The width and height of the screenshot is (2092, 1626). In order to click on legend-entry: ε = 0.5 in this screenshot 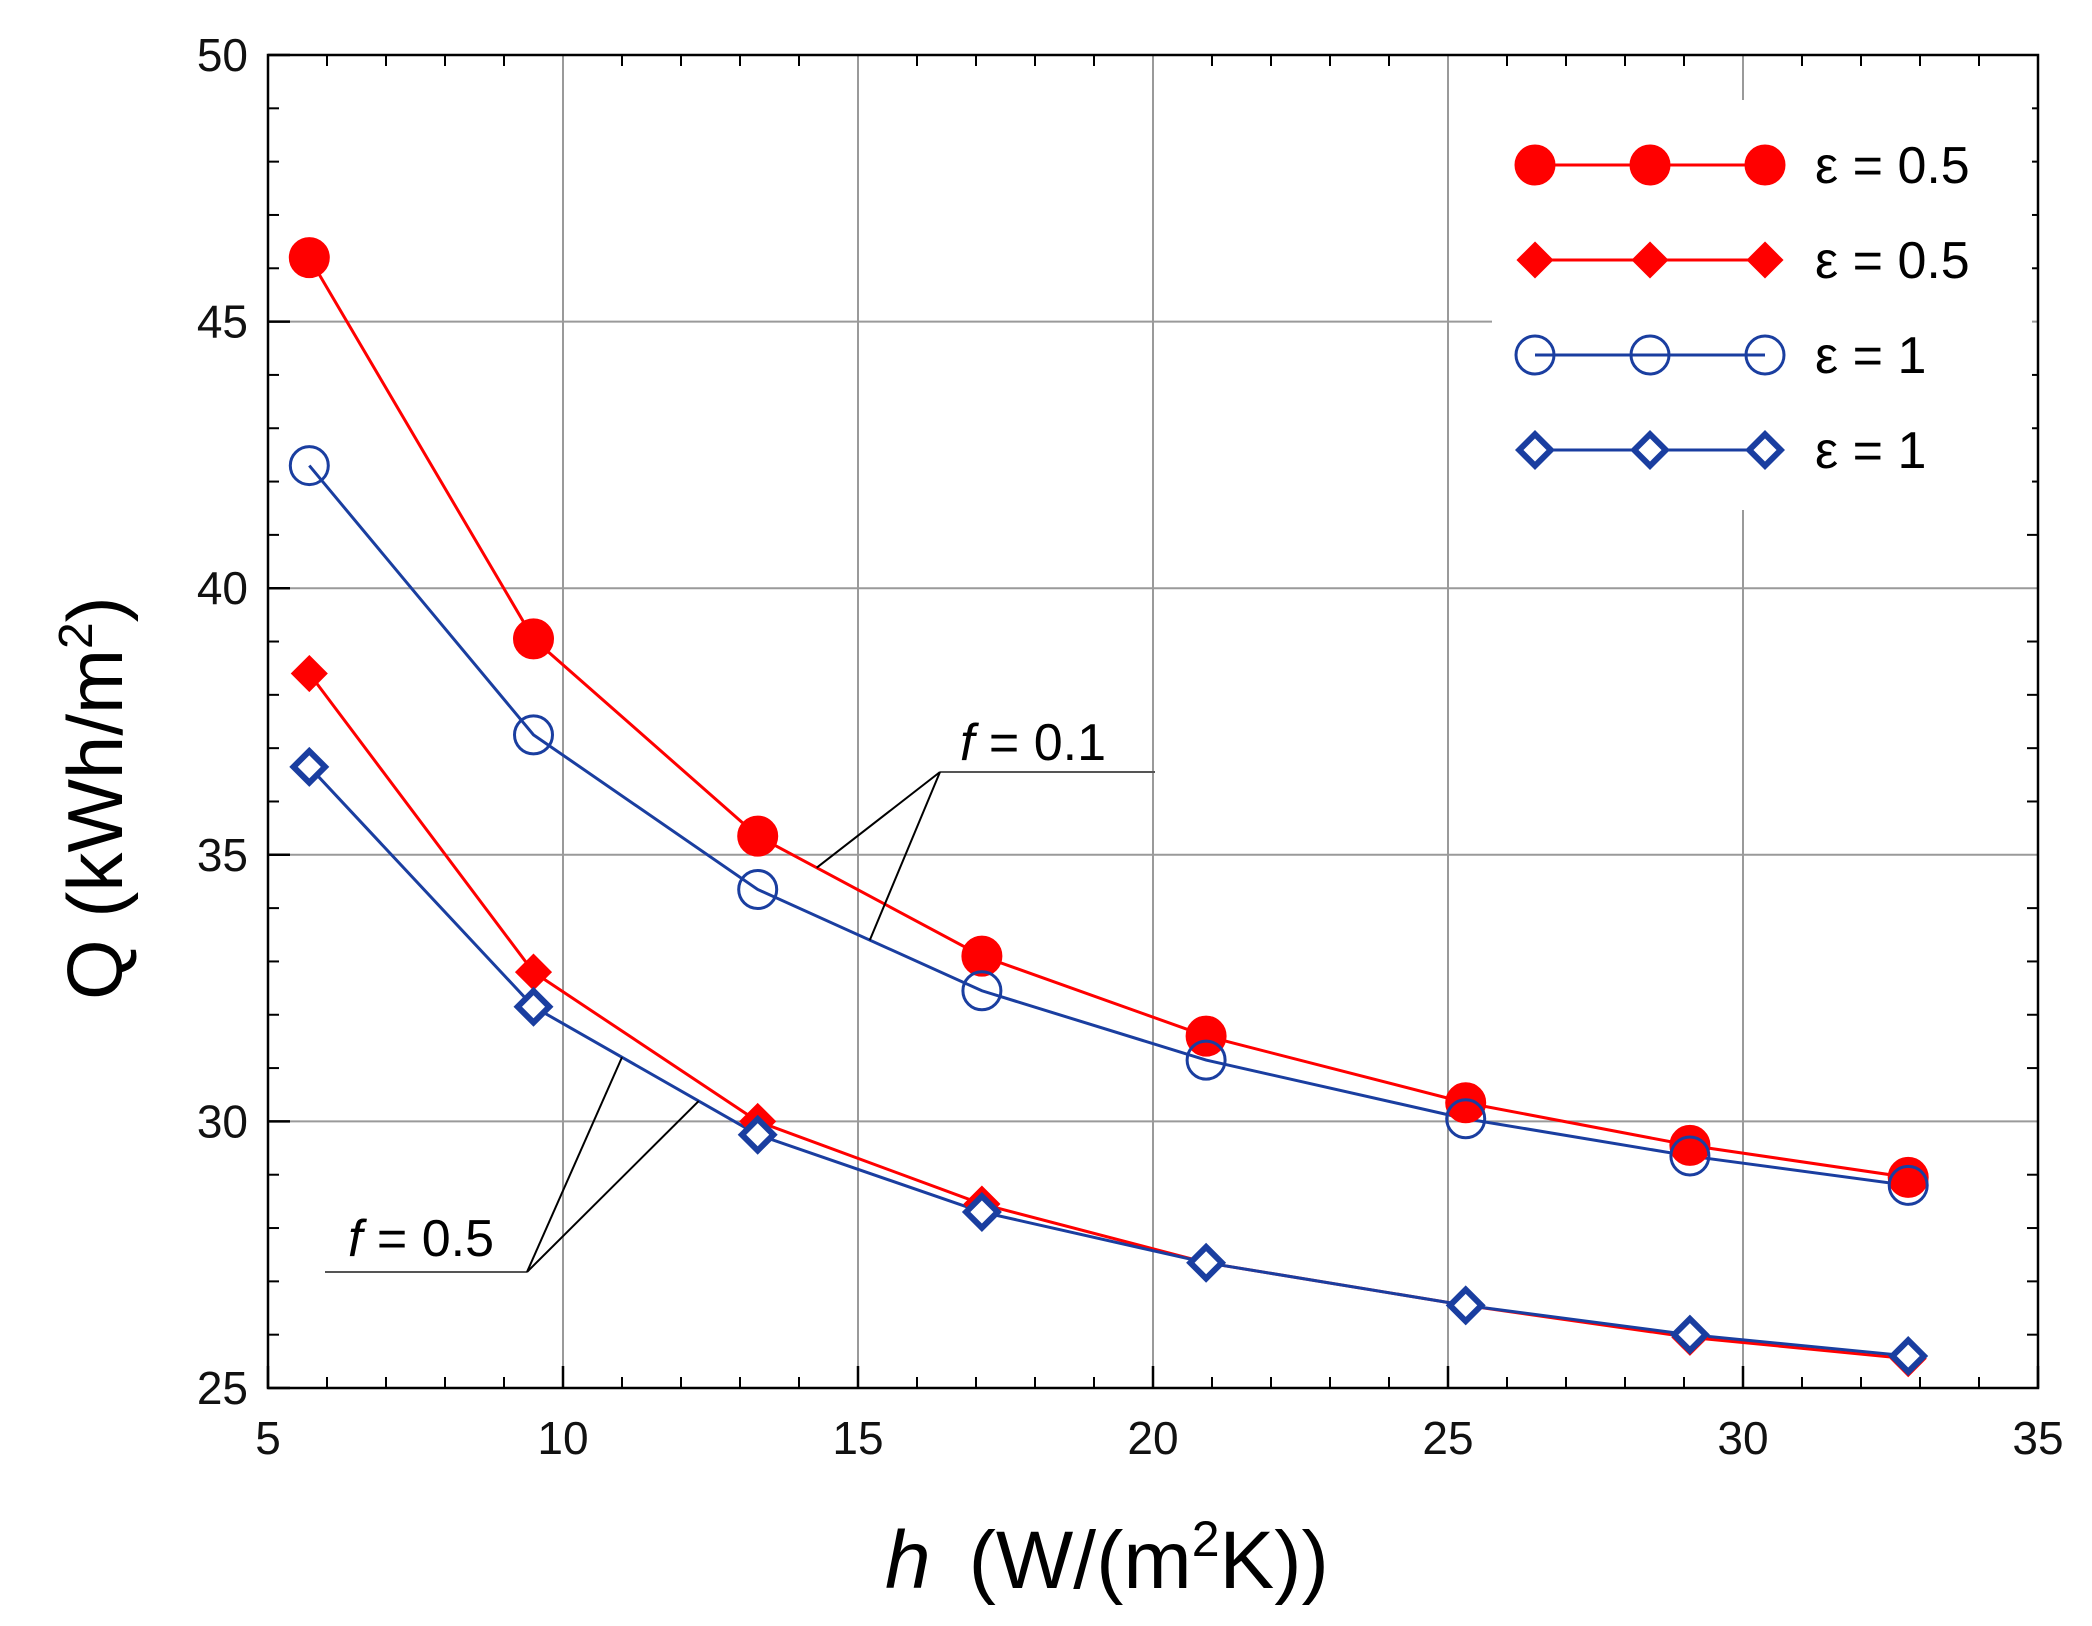, I will do `click(1742, 166)`.